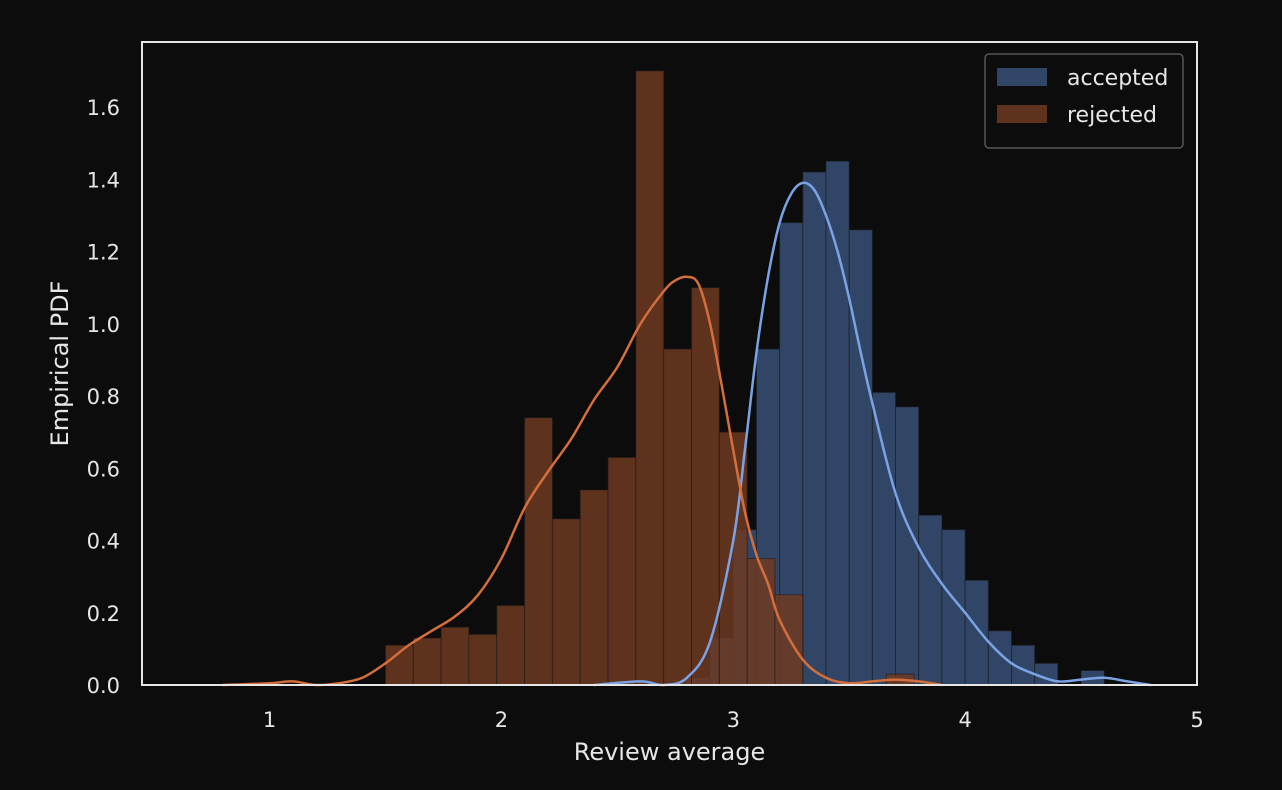 This screenshot has width=1282, height=790. Describe the element at coordinates (103, 542) in the screenshot. I see `y-tick-label-2: 0.4` at that location.